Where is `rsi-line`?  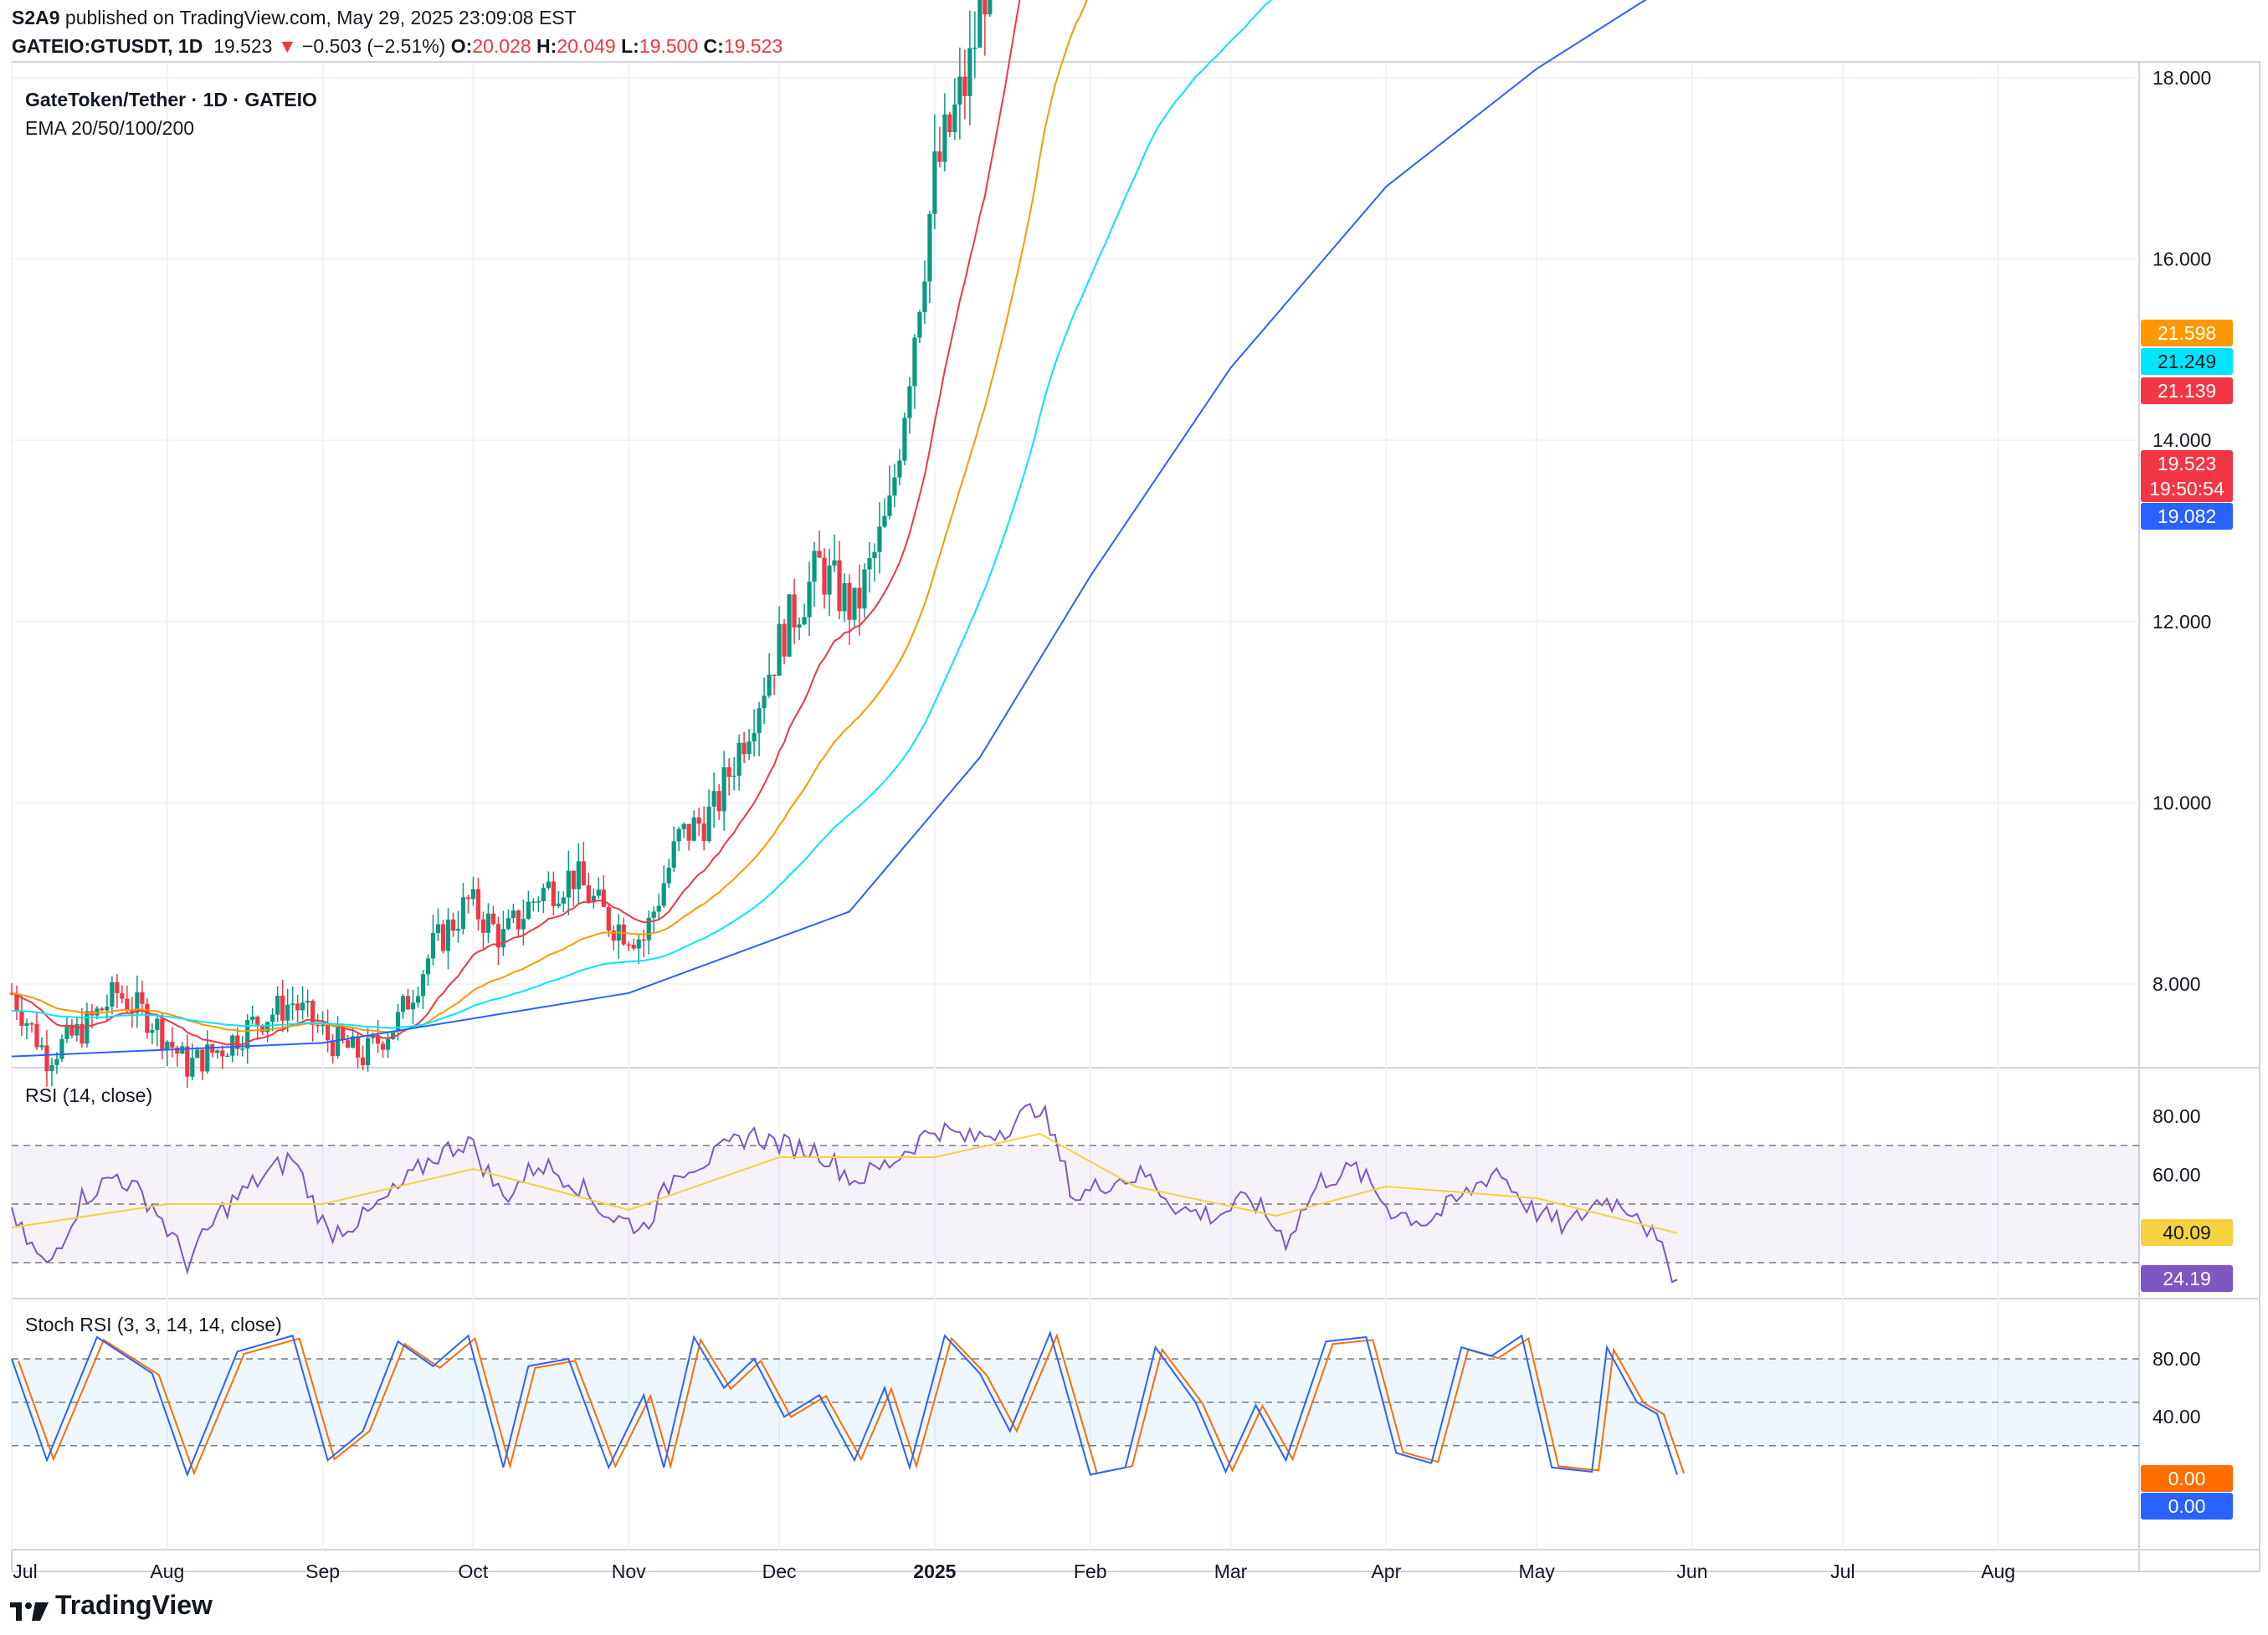
rsi-line is located at coordinates (844, 1194).